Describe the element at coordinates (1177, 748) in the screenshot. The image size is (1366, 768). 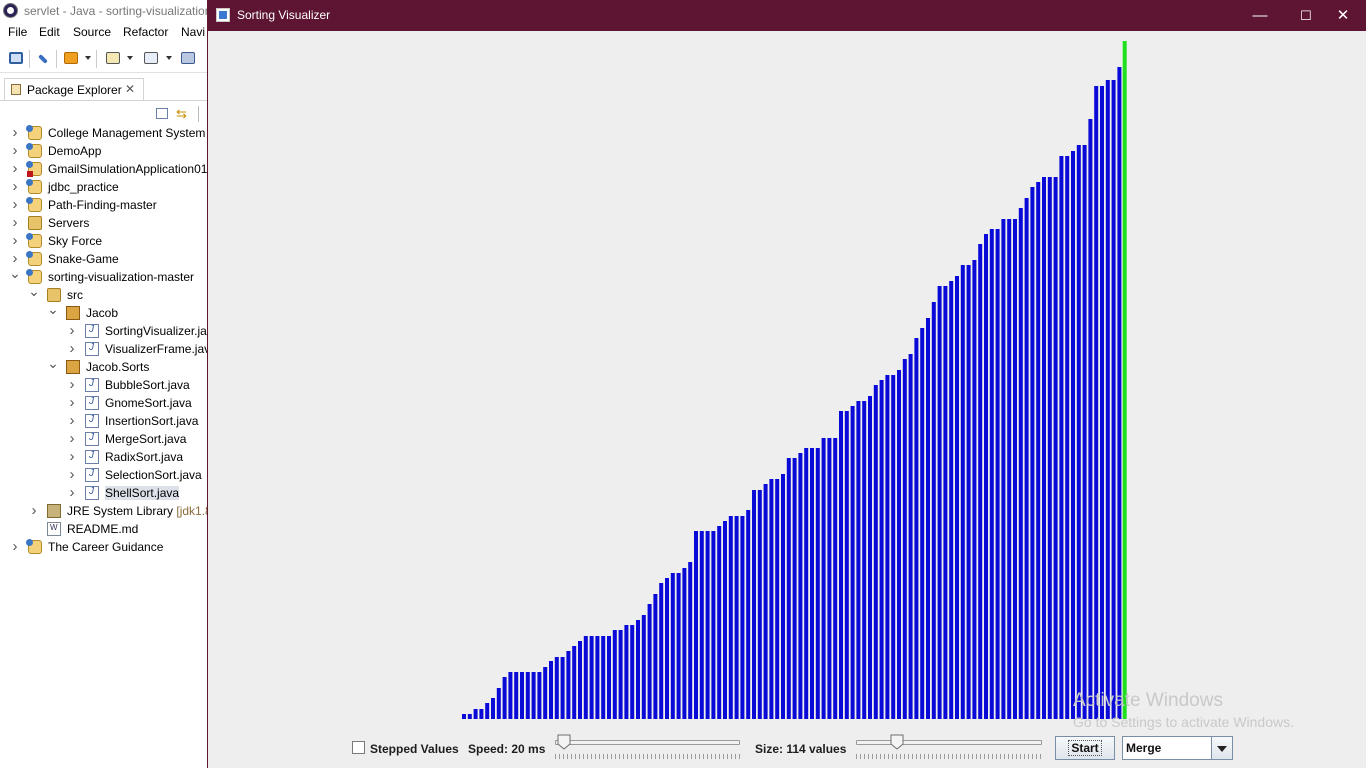
I see `algorithm-select: Merge` at that location.